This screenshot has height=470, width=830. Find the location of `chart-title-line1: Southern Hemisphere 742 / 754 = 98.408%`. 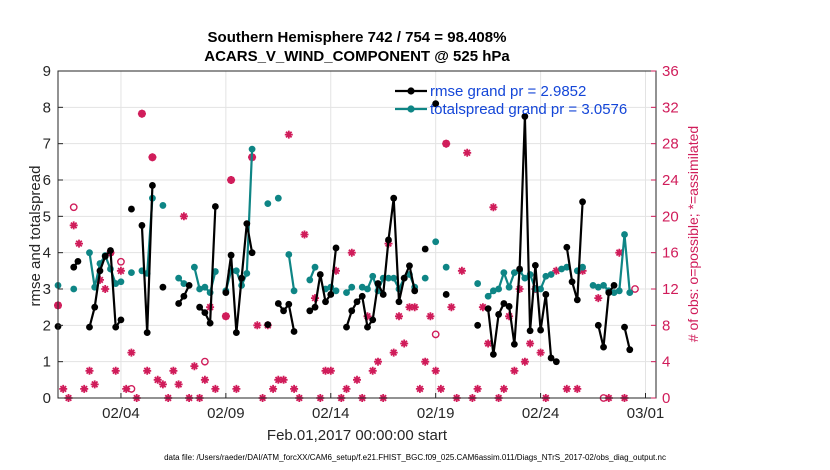

chart-title-line1: Southern Hemisphere 742 / 754 = 98.408% is located at coordinates (357, 37).